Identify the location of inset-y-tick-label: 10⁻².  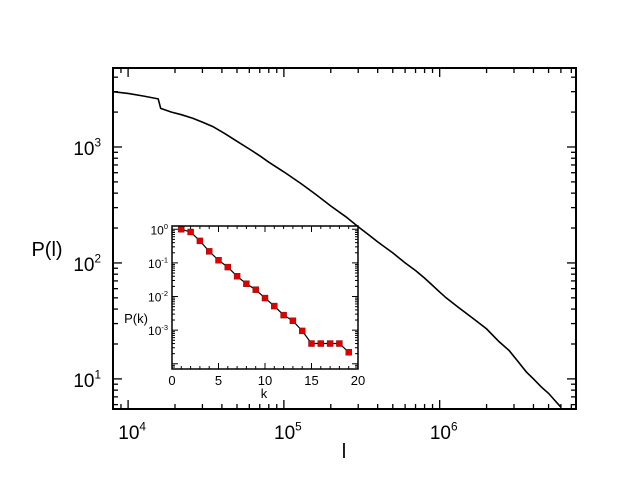
(158, 296).